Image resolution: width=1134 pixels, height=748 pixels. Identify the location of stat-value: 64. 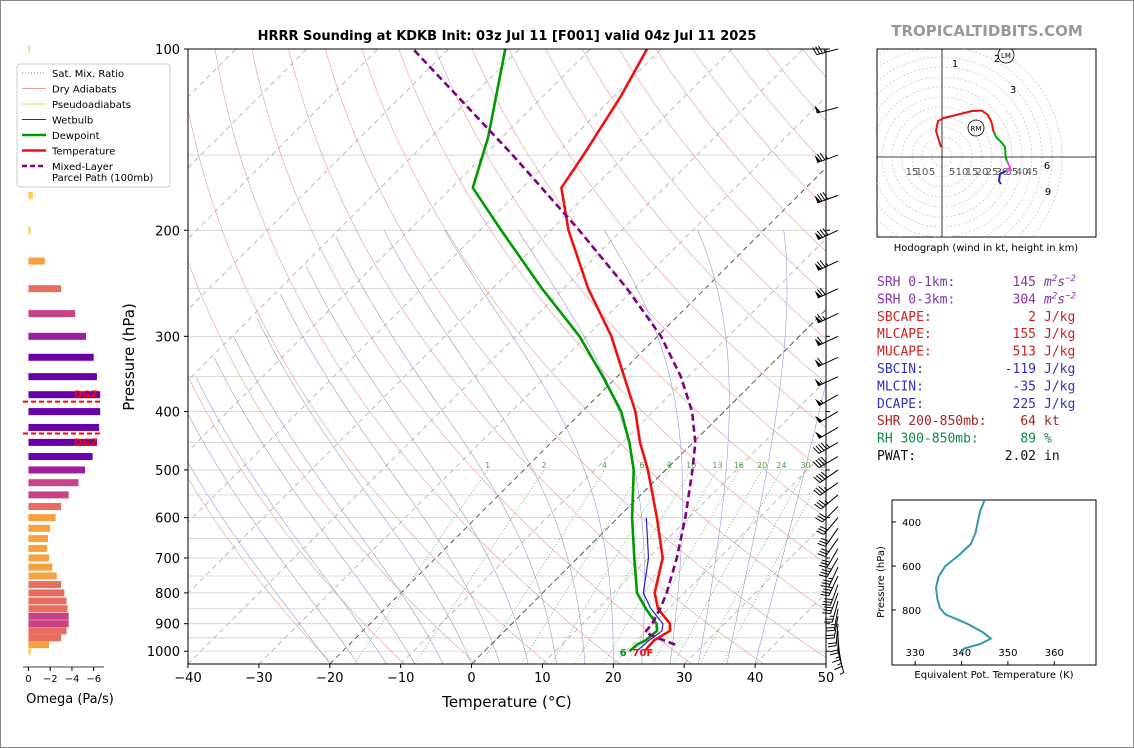
(1028, 421).